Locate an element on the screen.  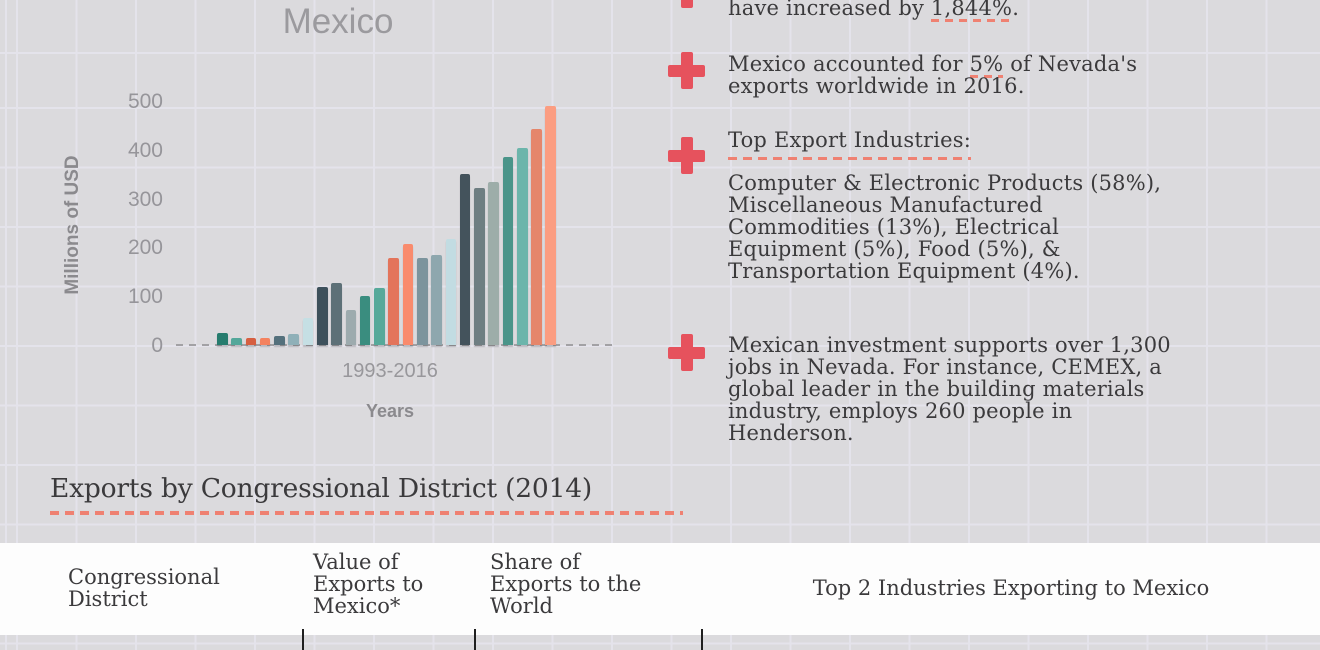
bar-2016 is located at coordinates (551, 225).